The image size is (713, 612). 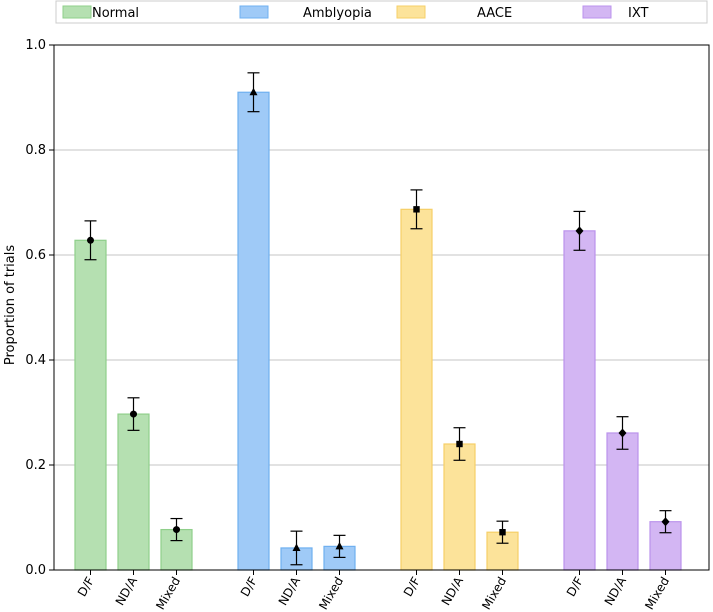 I want to click on y-tick-label: 0.0, so click(x=35, y=570).